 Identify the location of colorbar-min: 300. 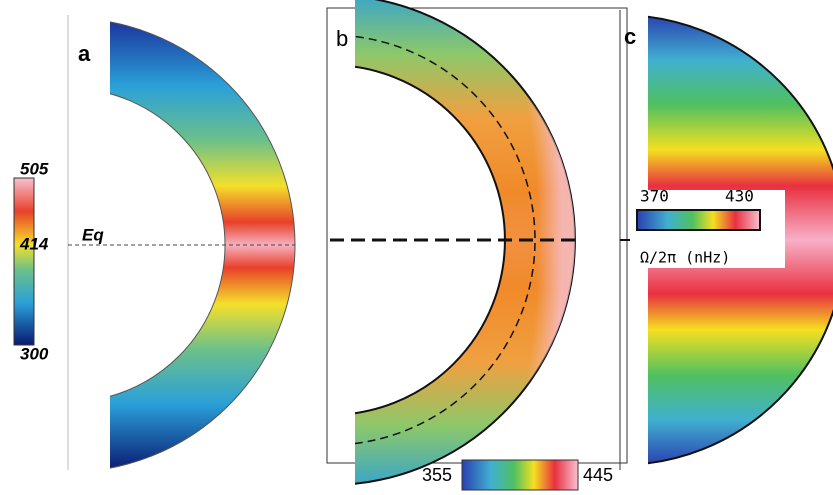
(34, 353).